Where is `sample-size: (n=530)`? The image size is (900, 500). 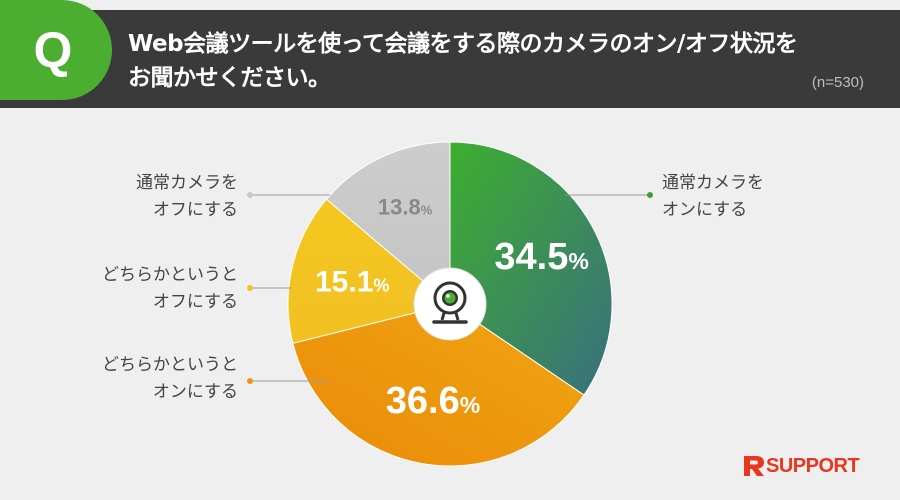
sample-size: (n=530) is located at coordinates (837, 82).